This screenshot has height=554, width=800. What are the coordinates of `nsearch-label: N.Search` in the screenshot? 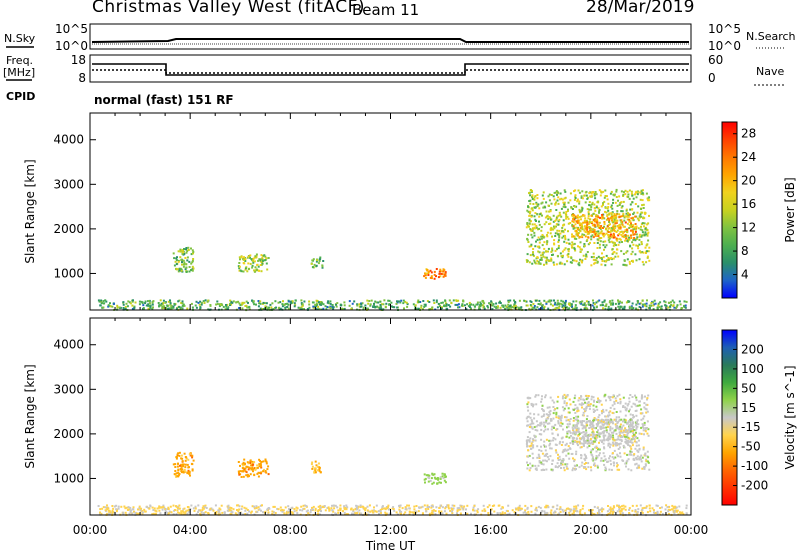 It's located at (771, 36).